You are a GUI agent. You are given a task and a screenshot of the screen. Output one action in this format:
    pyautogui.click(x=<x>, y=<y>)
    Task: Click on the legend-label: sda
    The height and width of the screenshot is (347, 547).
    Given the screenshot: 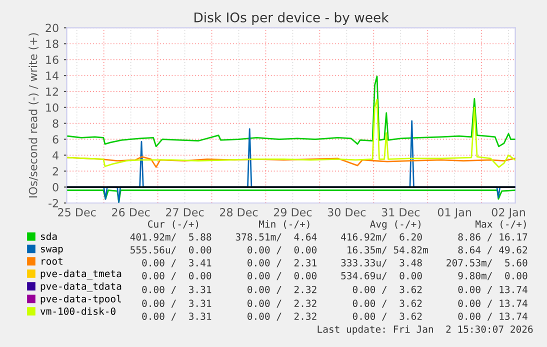 What is the action you would take?
    pyautogui.click(x=49, y=236)
    